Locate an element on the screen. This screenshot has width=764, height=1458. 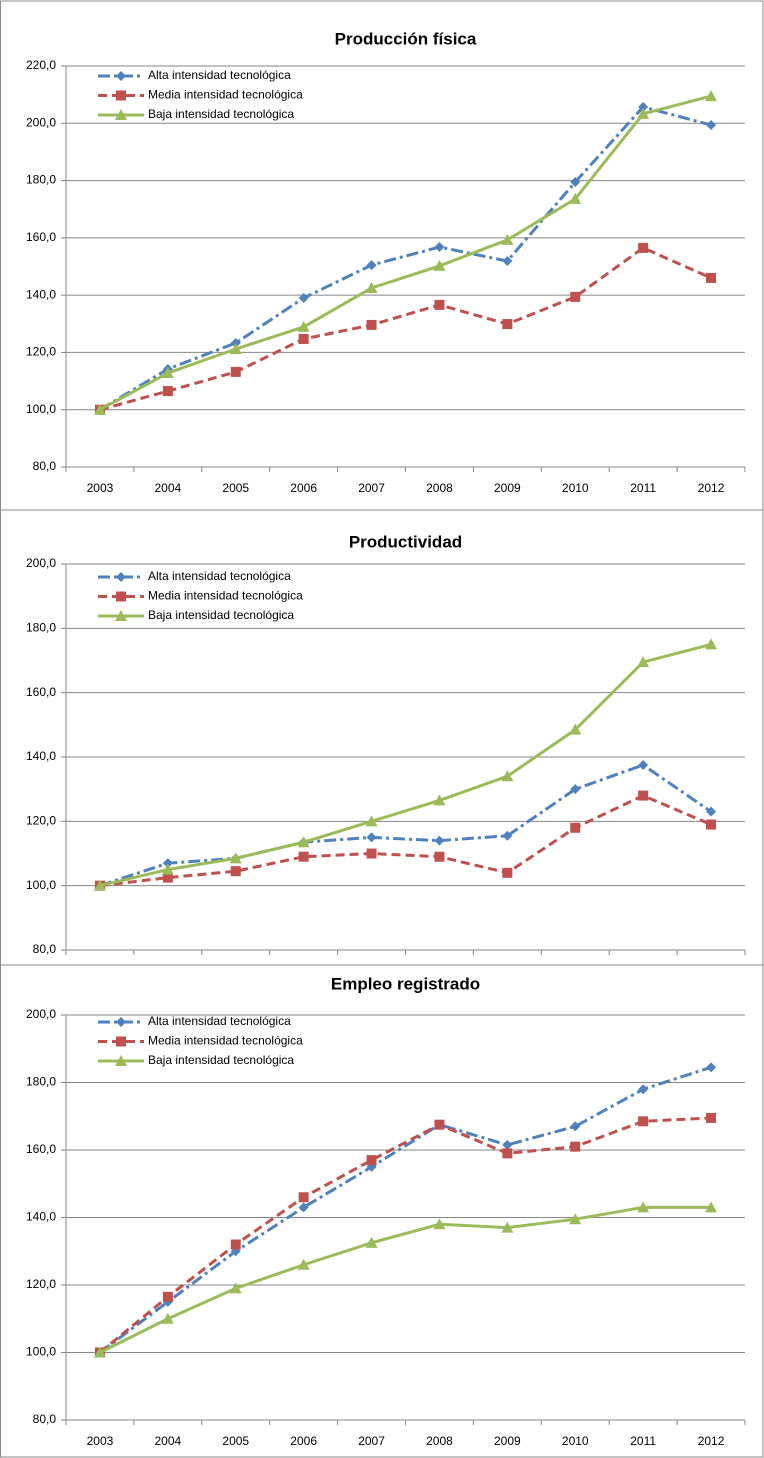
x-tick-label: 2007 is located at coordinates (371, 488).